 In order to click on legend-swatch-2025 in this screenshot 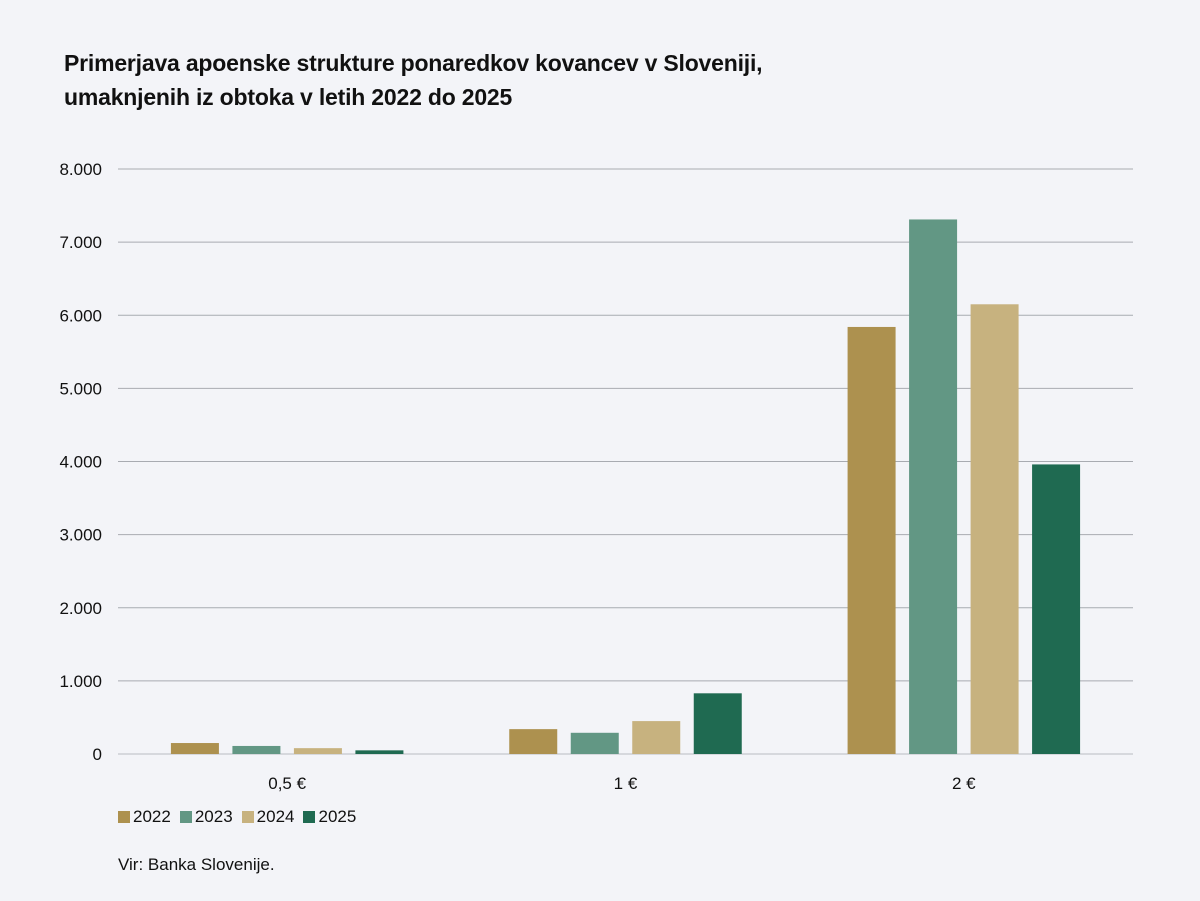, I will do `click(309, 817)`.